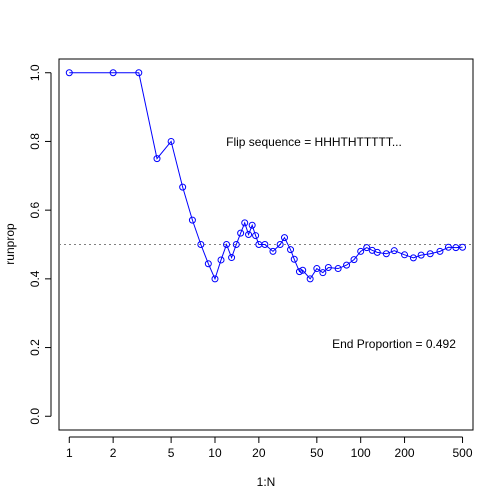 Image resolution: width=504 pixels, height=504 pixels. What do you see at coordinates (35, 347) in the screenshot?
I see `y-tick-label: 0.2` at bounding box center [35, 347].